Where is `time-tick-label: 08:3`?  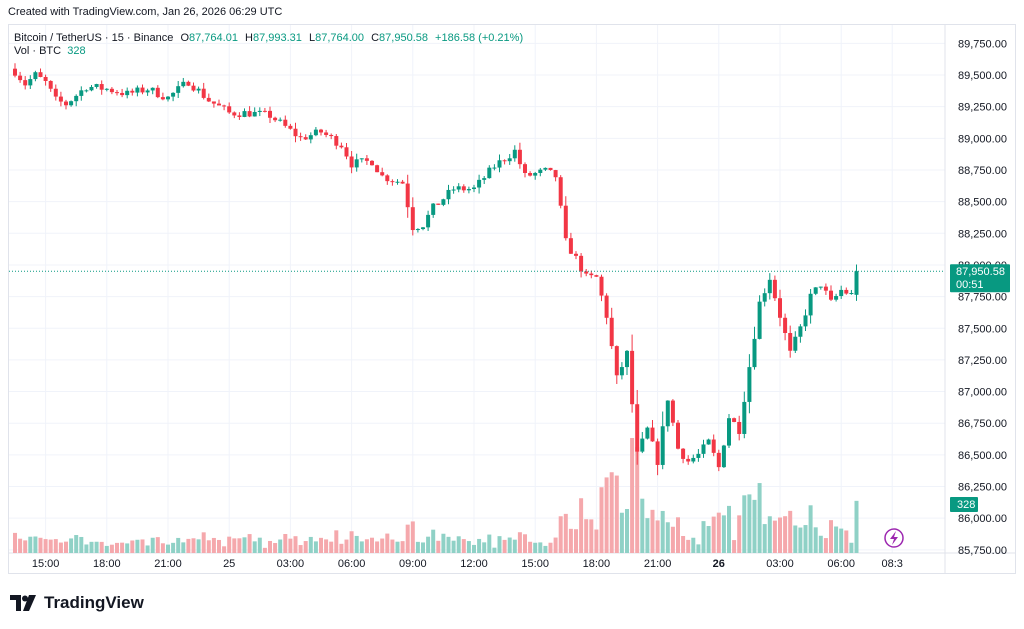
time-tick-label: 08:3 is located at coordinates (891, 564).